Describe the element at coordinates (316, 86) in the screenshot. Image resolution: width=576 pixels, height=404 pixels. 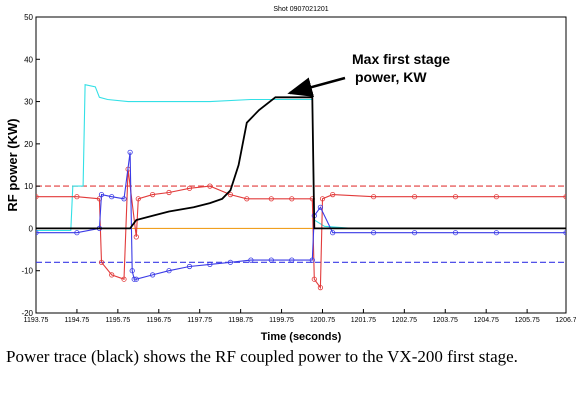
I see `annotation-arrow` at that location.